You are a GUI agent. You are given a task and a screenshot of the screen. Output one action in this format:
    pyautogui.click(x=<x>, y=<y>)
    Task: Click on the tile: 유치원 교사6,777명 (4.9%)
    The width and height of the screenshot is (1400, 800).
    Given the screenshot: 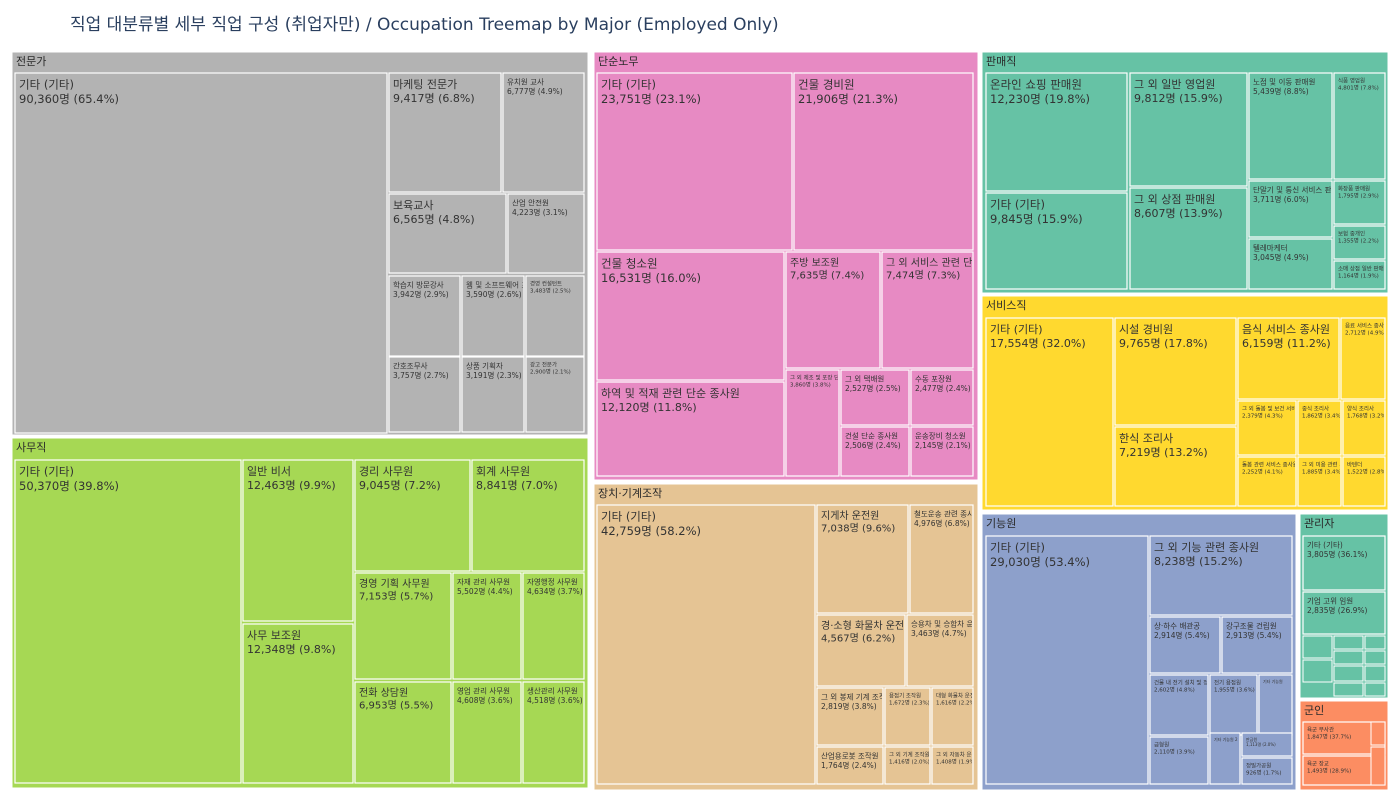 What is the action you would take?
    pyautogui.click(x=543, y=132)
    